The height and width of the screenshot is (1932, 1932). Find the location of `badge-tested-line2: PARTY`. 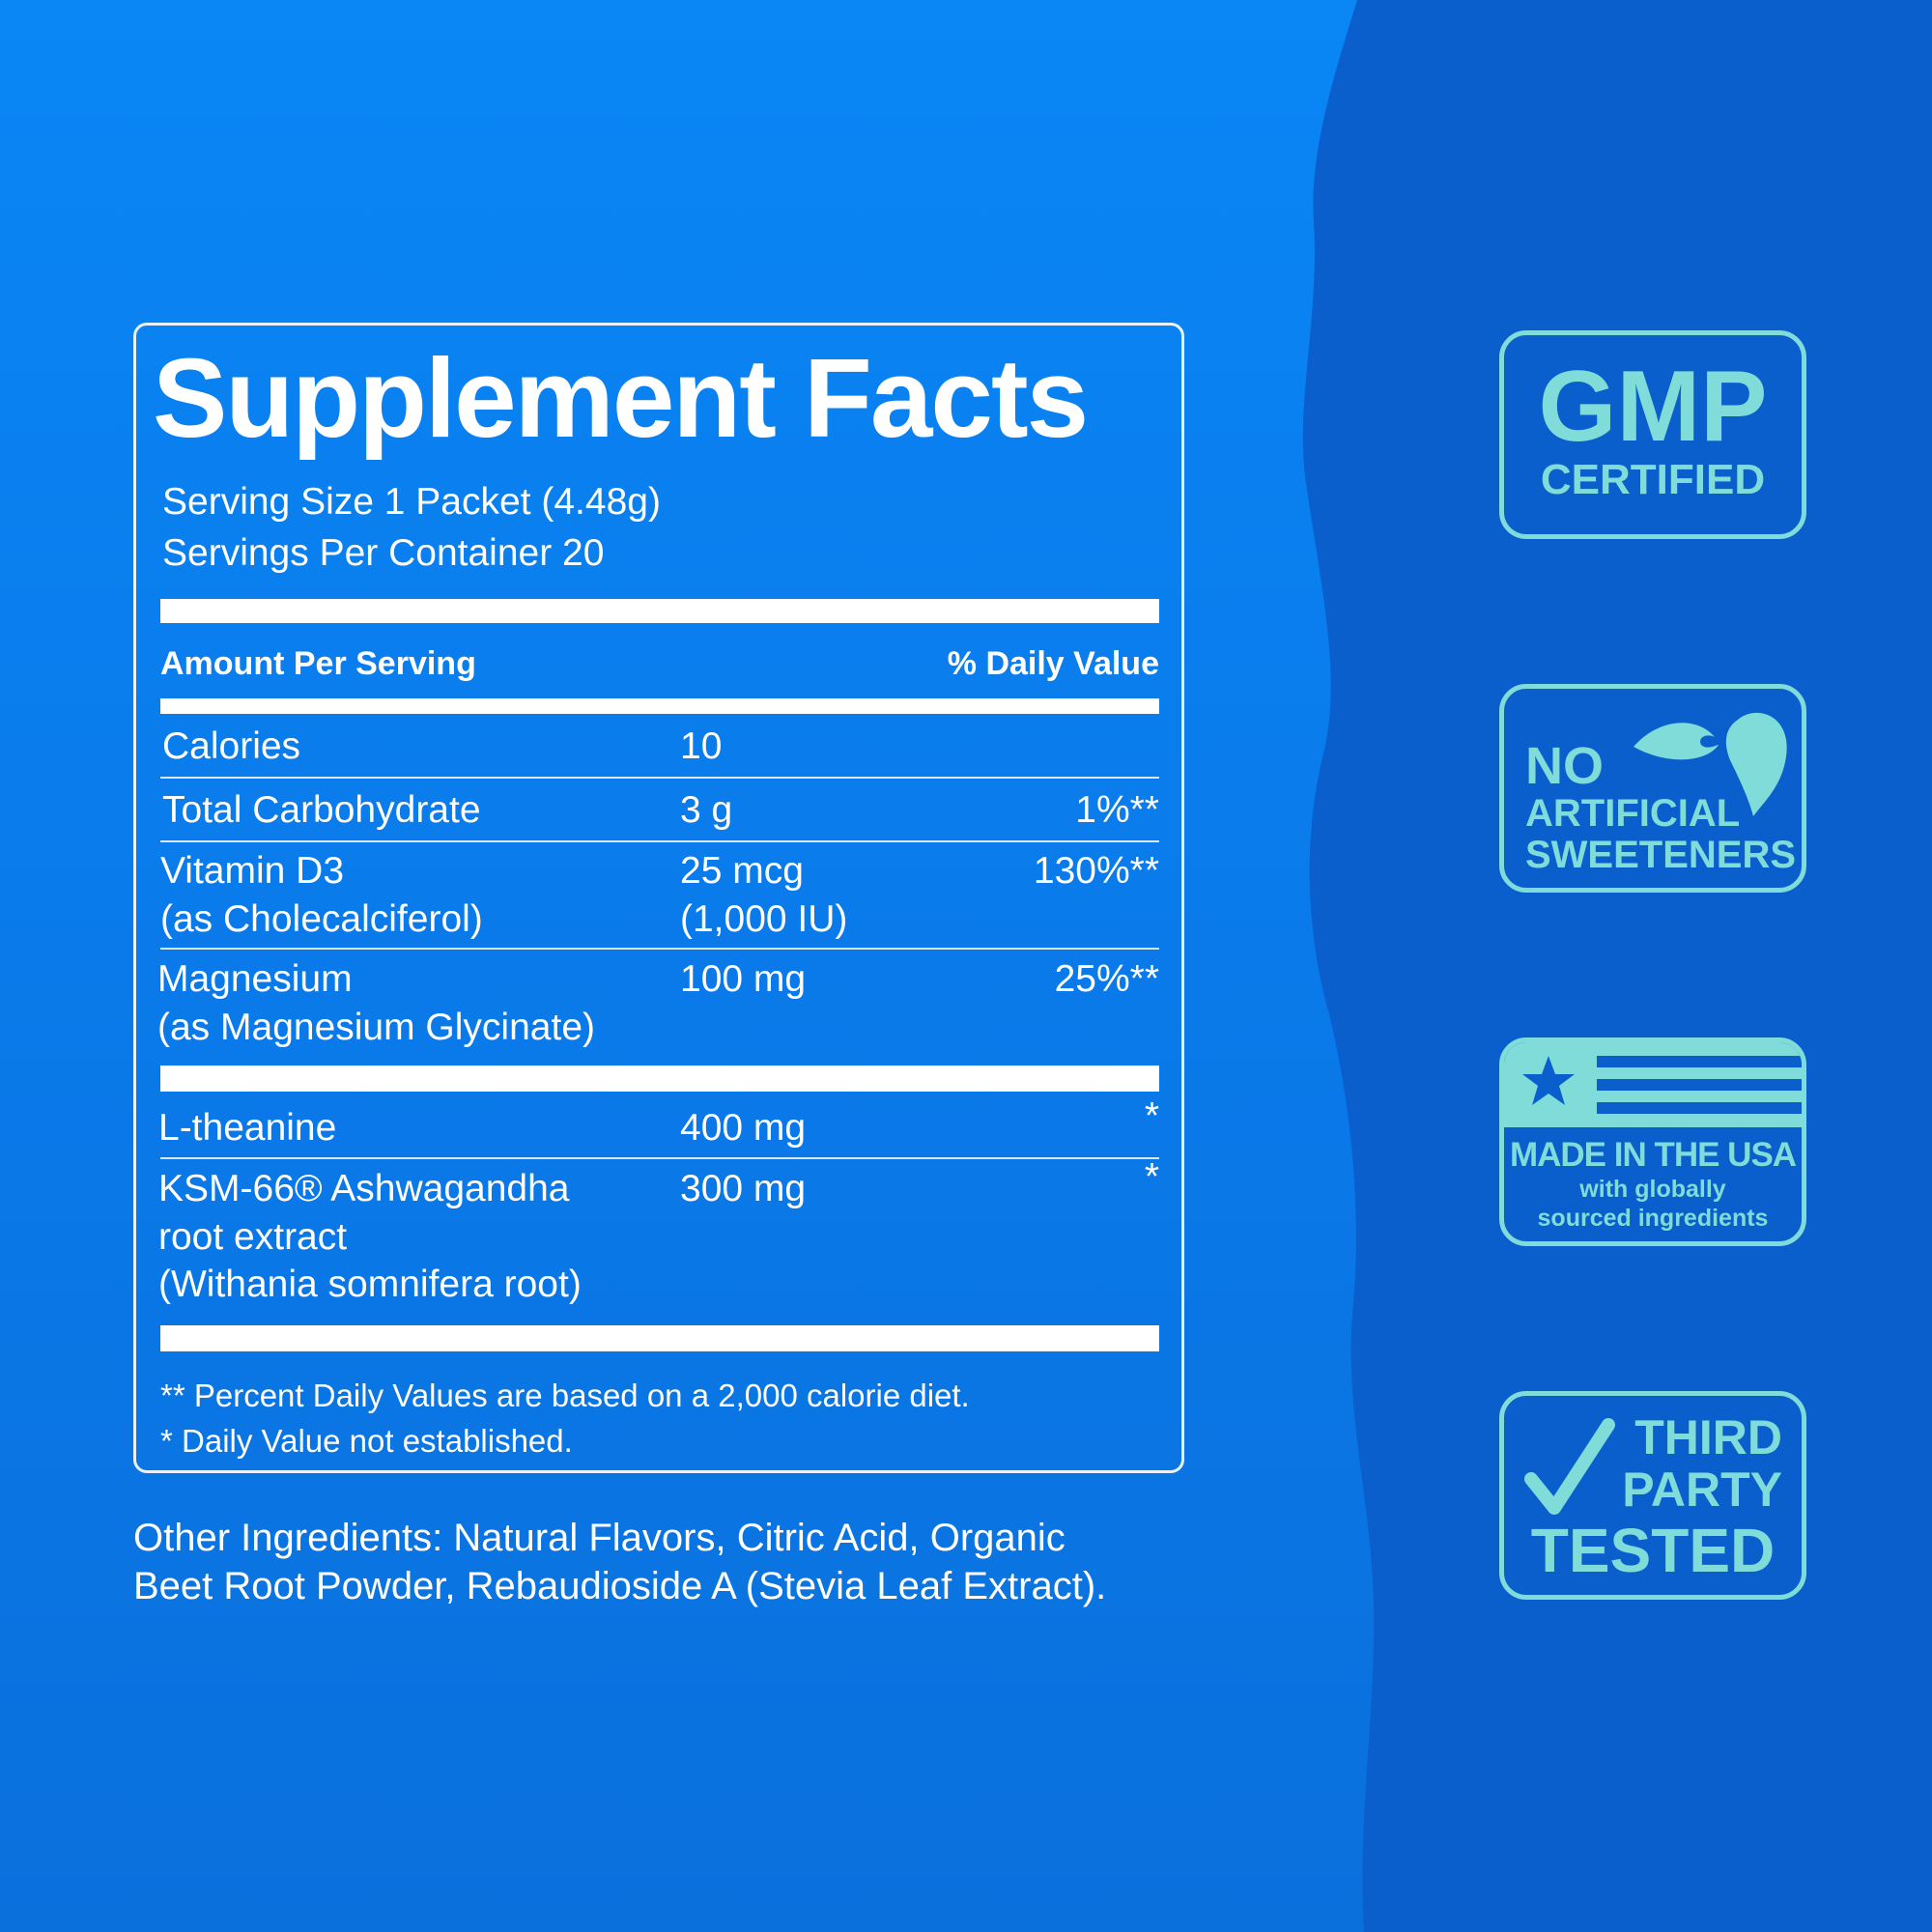

badge-tested-line2: PARTY is located at coordinates (1702, 1490).